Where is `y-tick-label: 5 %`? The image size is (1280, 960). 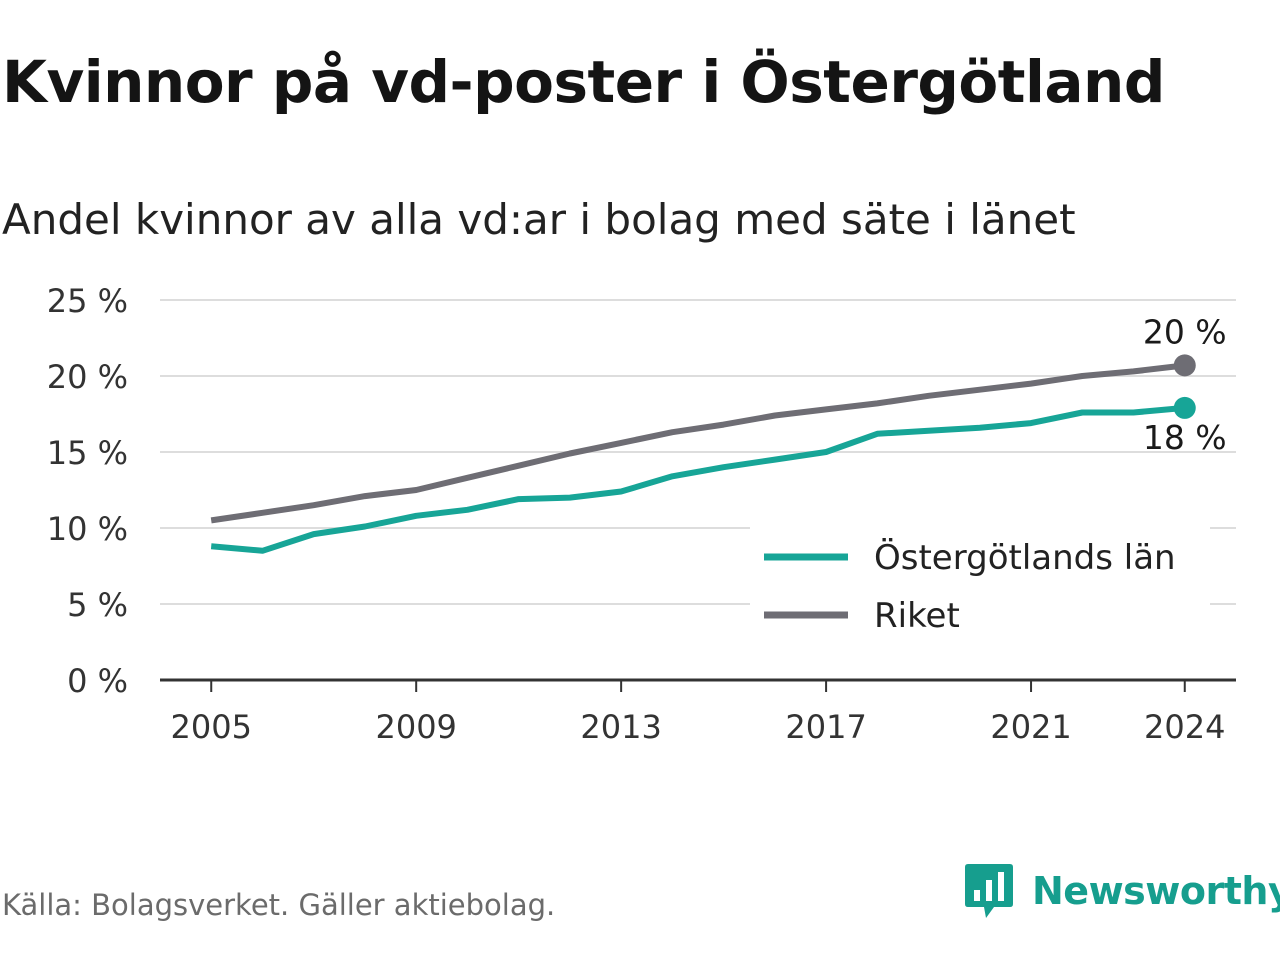
y-tick-label: 5 % is located at coordinates (97, 605).